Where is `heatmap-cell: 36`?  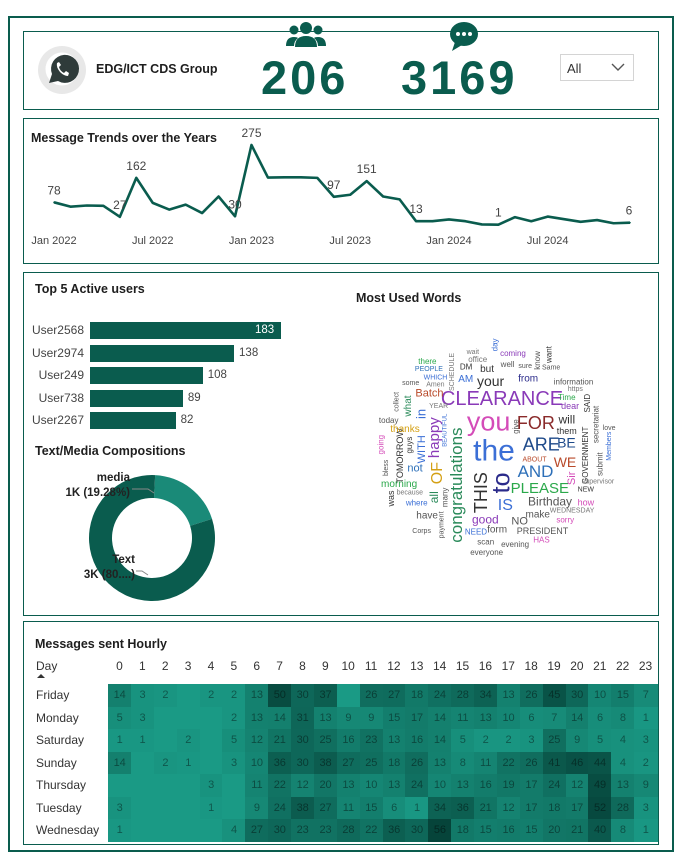
heatmap-cell: 36 is located at coordinates (280, 762).